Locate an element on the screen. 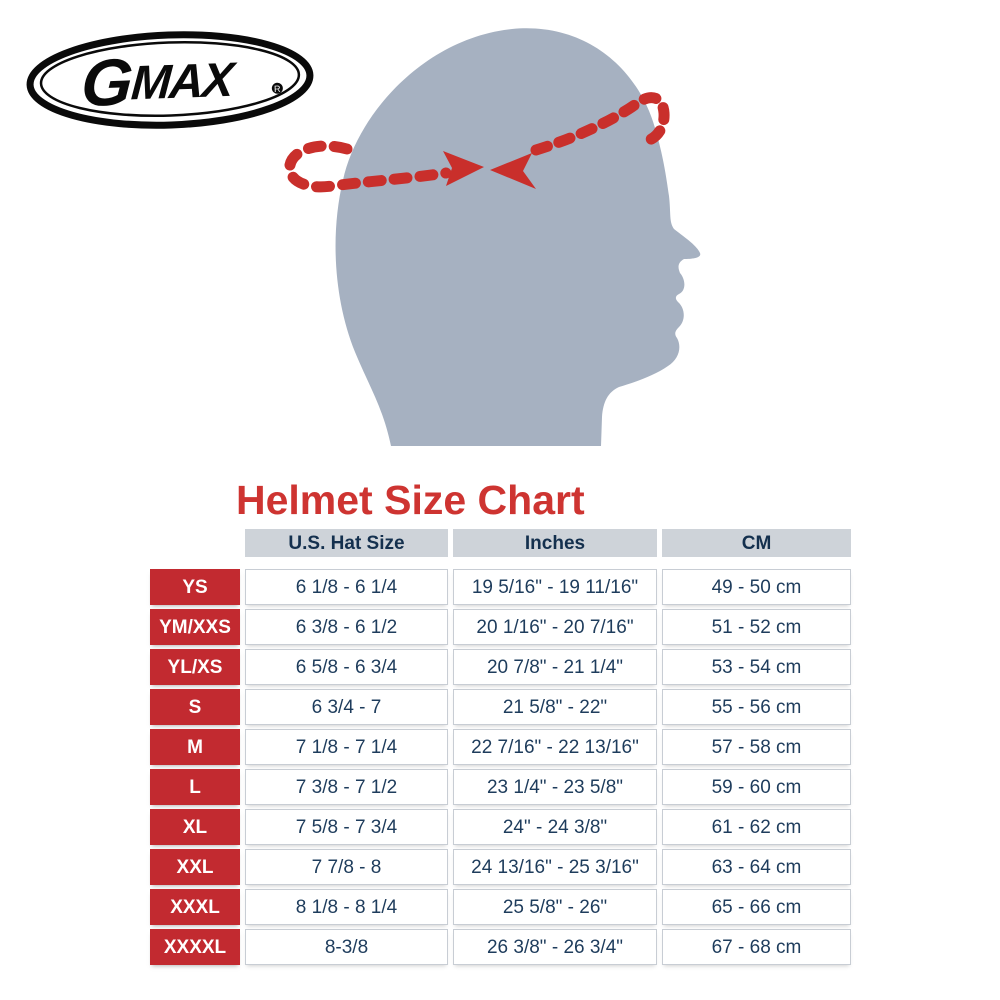 This screenshot has width=1000, height=1000. hat-size-cell: 6 5/8 - 6 3/4 is located at coordinates (346, 667).